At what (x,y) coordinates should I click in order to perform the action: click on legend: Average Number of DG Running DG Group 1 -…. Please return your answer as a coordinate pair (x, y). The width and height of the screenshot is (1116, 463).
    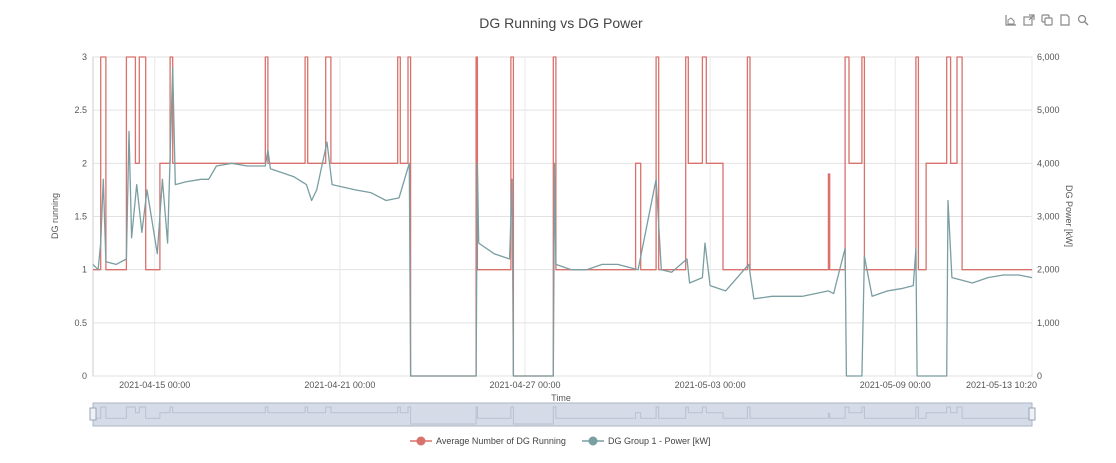
    Looking at the image, I should click on (560, 441).